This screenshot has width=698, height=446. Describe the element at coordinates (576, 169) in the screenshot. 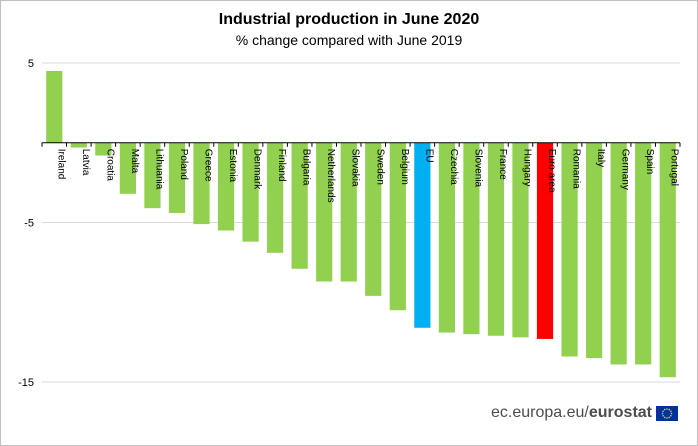

I see `category-label: Romania` at that location.